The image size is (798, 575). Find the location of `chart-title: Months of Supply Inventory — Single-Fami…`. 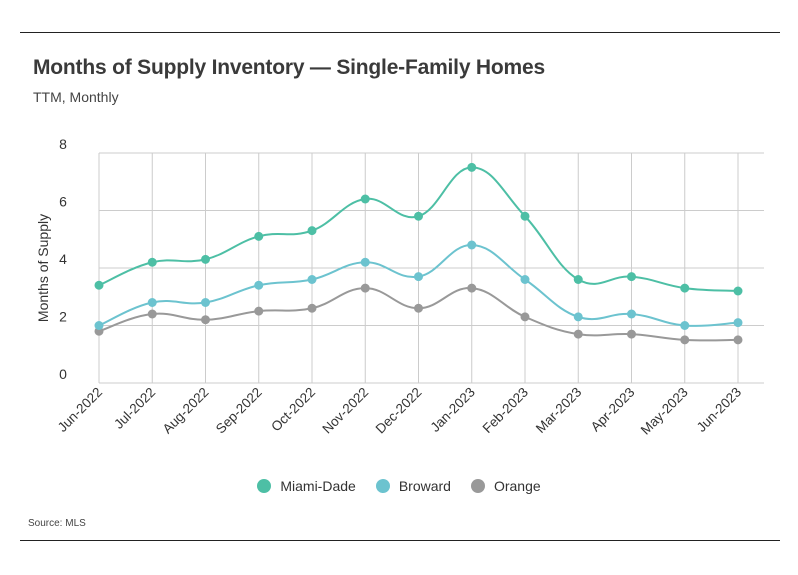

chart-title: Months of Supply Inventory — Single-Fami… is located at coordinates (289, 67).